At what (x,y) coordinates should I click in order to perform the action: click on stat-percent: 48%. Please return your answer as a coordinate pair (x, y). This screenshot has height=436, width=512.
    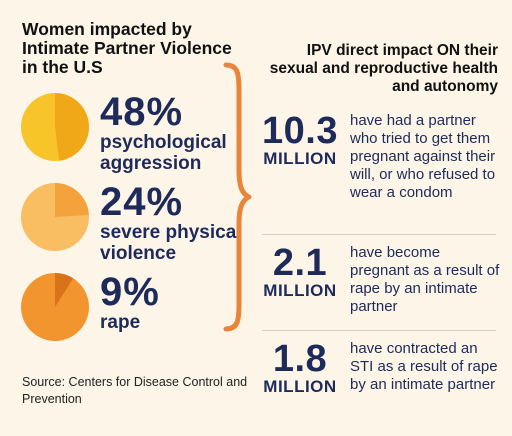
    Looking at the image, I should click on (142, 112).